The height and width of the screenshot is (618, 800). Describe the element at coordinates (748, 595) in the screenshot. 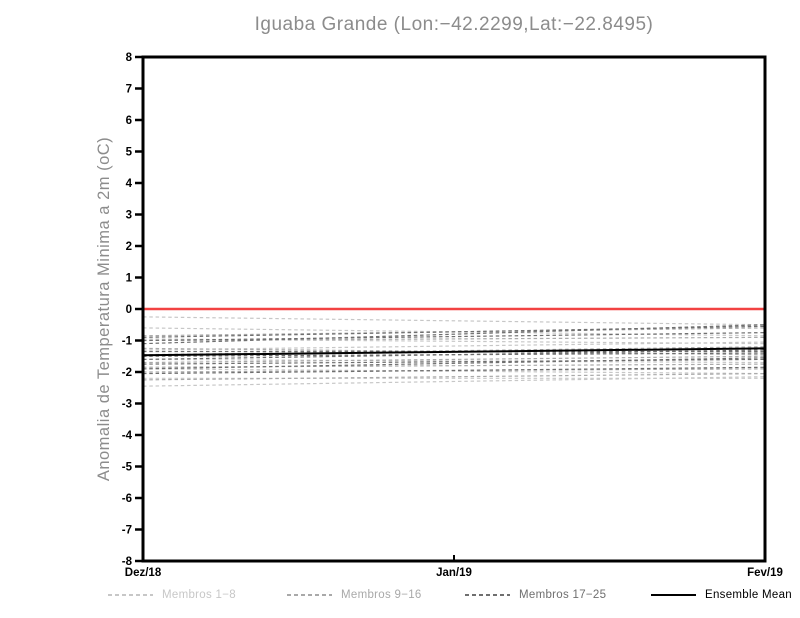

I see `legend-label: Ensemble Mean` at that location.